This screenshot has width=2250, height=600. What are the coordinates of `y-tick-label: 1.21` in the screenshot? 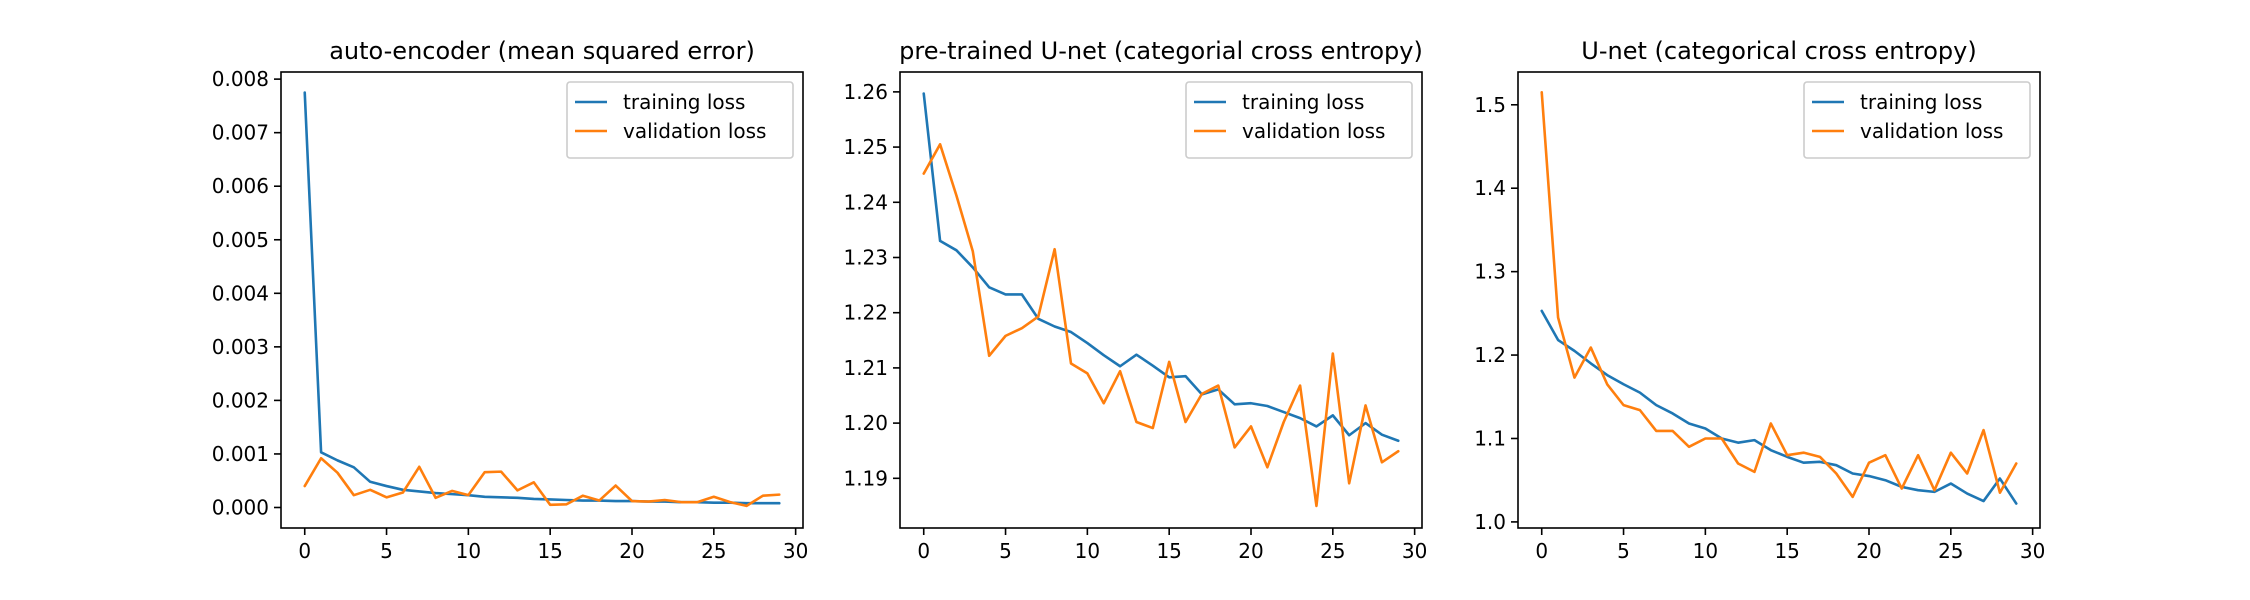 It's located at (865, 368).